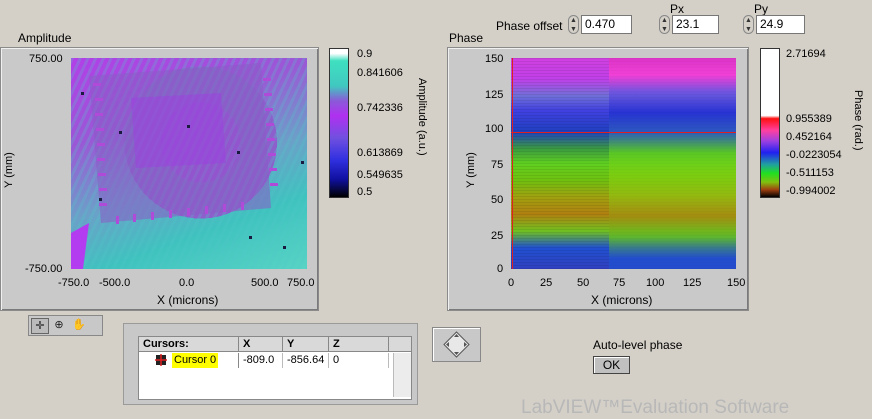  Describe the element at coordinates (339, 123) in the screenshot. I see `amplitude-colorbar` at that location.